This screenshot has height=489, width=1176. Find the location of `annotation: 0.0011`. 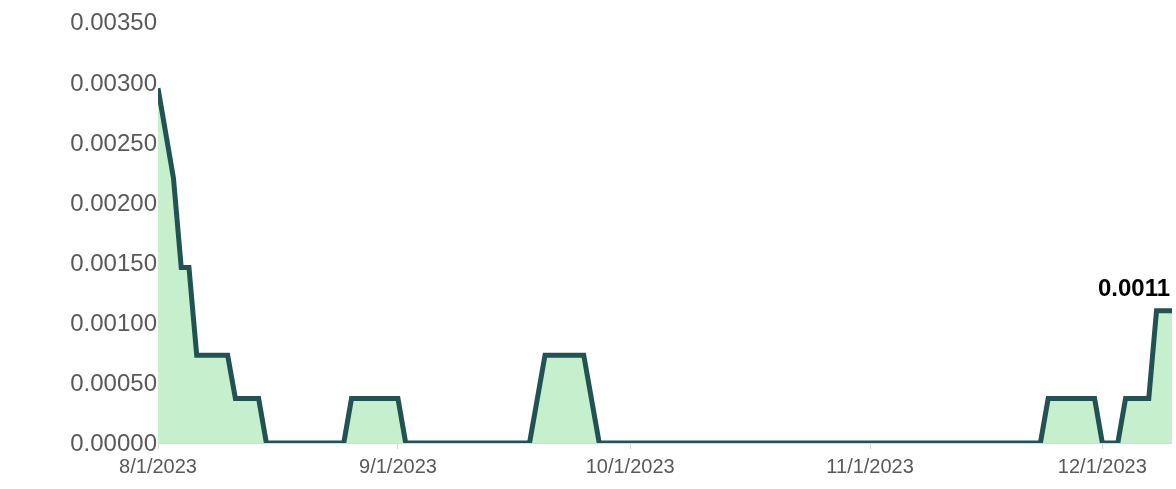

annotation: 0.0011 is located at coordinates (1134, 287).